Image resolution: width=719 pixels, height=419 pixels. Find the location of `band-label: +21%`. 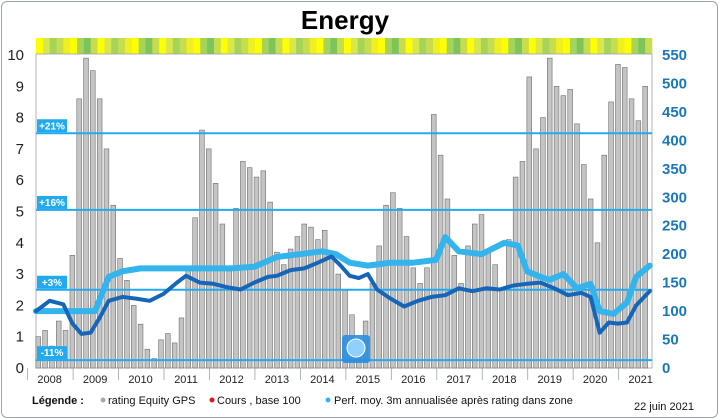

band-label: +21% is located at coordinates (52, 126).